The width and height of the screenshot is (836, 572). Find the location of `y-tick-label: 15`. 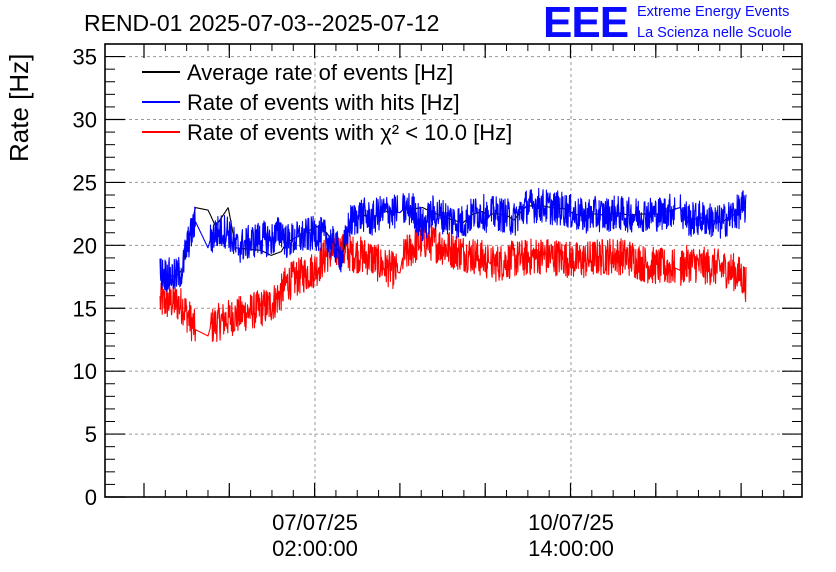

y-tick-label: 15 is located at coordinates (85, 308).